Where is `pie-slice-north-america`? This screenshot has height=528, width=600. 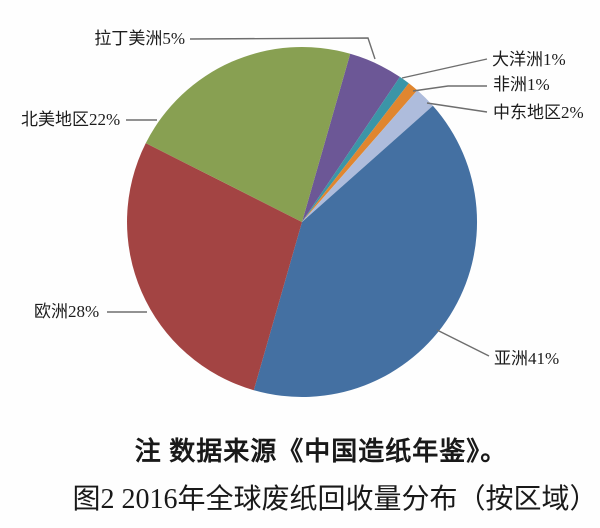
pie-slice-north-america is located at coordinates (248, 134).